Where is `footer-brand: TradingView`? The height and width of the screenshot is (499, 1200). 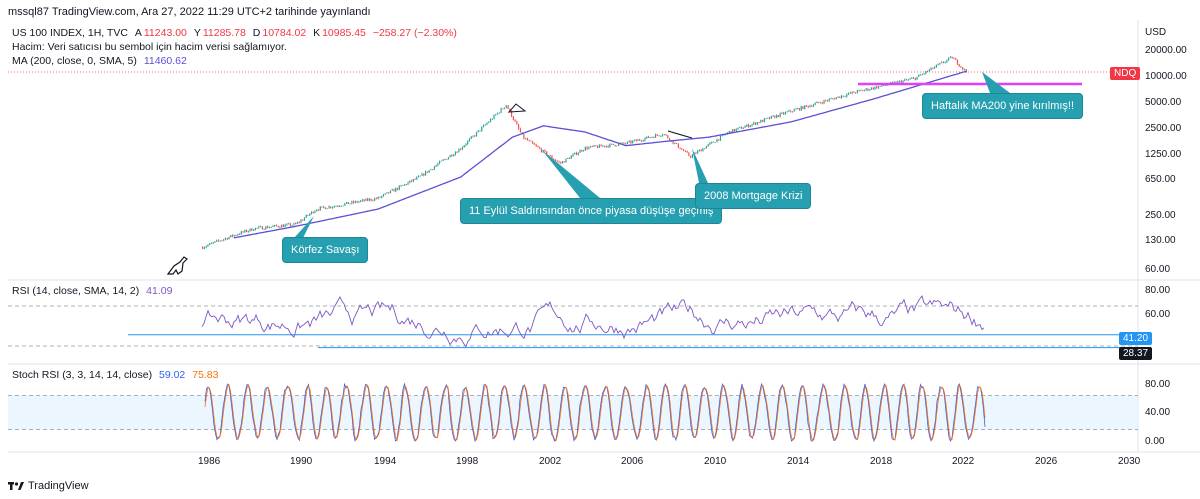 footer-brand: TradingView is located at coordinates (48, 486).